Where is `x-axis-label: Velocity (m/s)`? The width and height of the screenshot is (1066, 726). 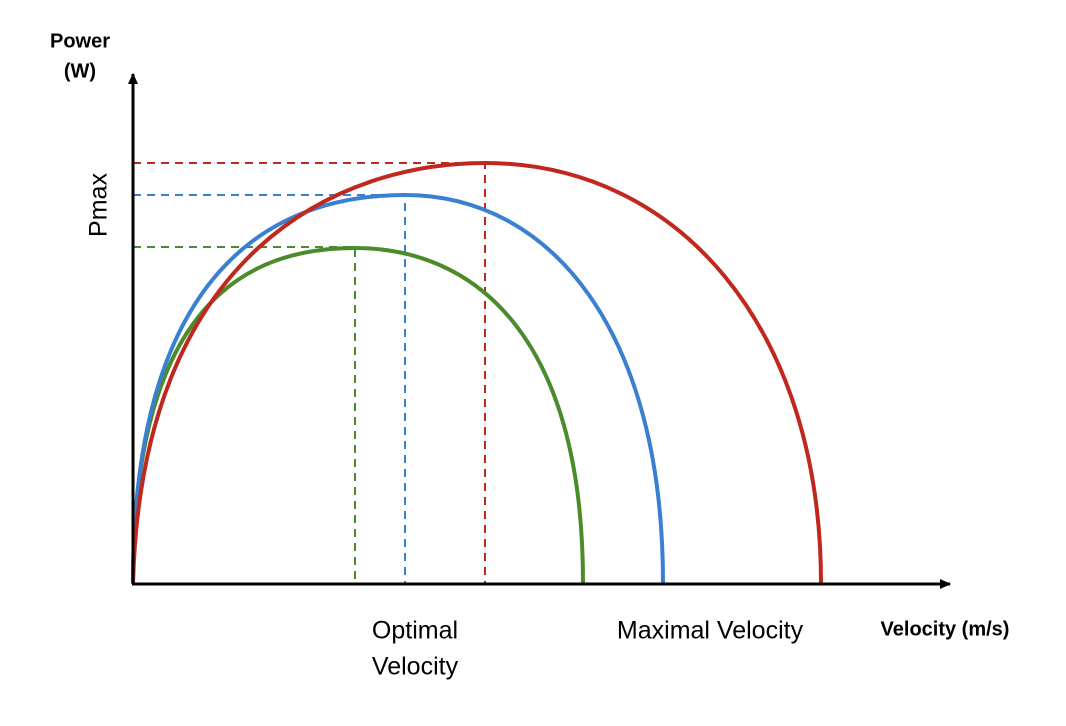
x-axis-label: Velocity (m/s) is located at coordinates (945, 629).